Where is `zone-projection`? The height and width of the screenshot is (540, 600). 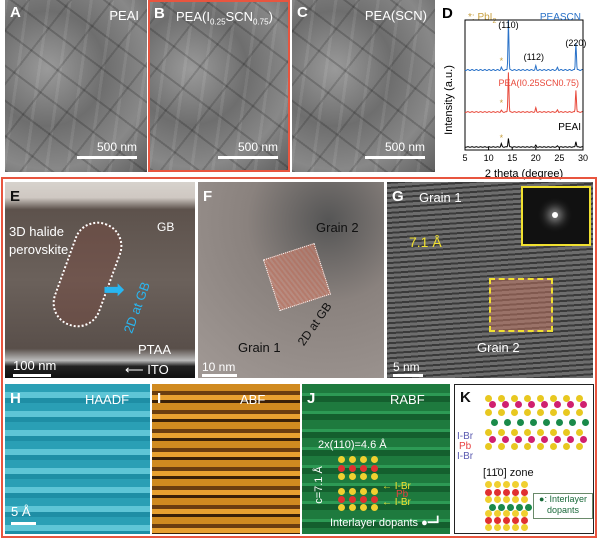
zone-projection is located at coordinates (510, 506).